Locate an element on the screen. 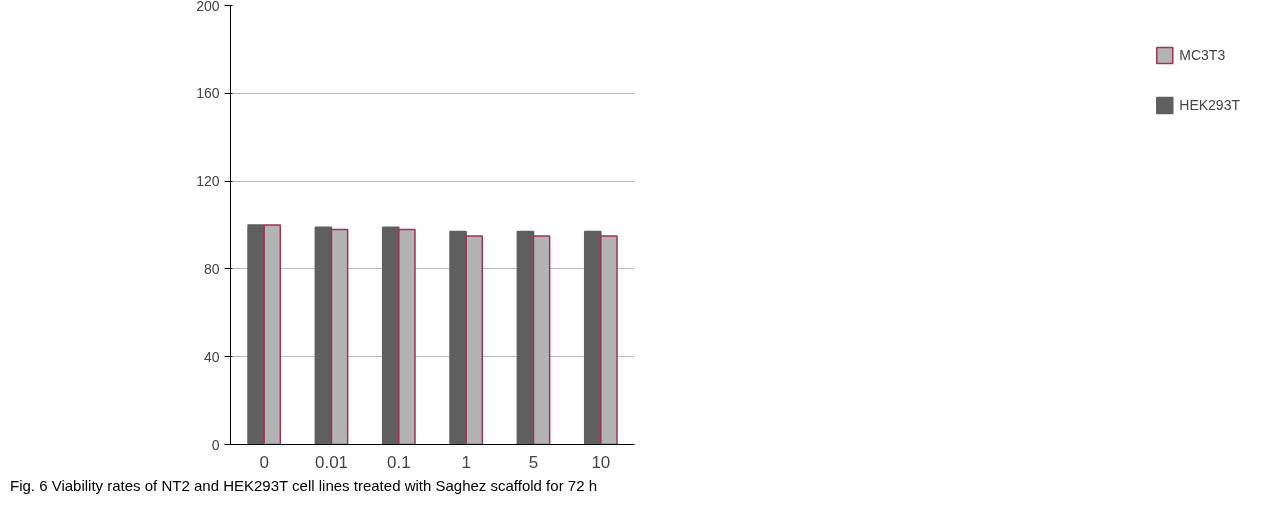  legend-label: MC3T3 is located at coordinates (1202, 55).